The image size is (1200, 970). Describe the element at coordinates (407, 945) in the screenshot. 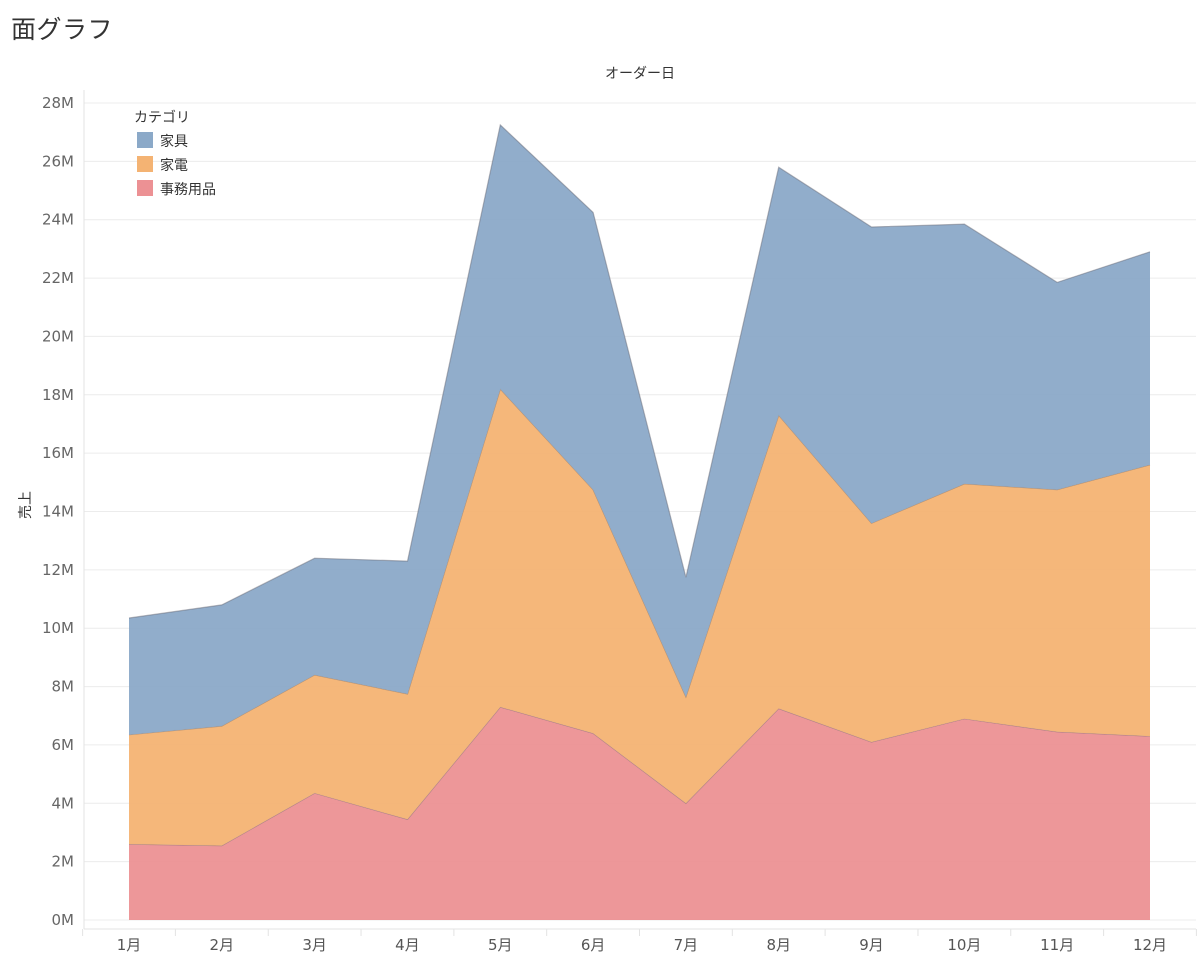

I see `x-tick-label: 4月` at that location.